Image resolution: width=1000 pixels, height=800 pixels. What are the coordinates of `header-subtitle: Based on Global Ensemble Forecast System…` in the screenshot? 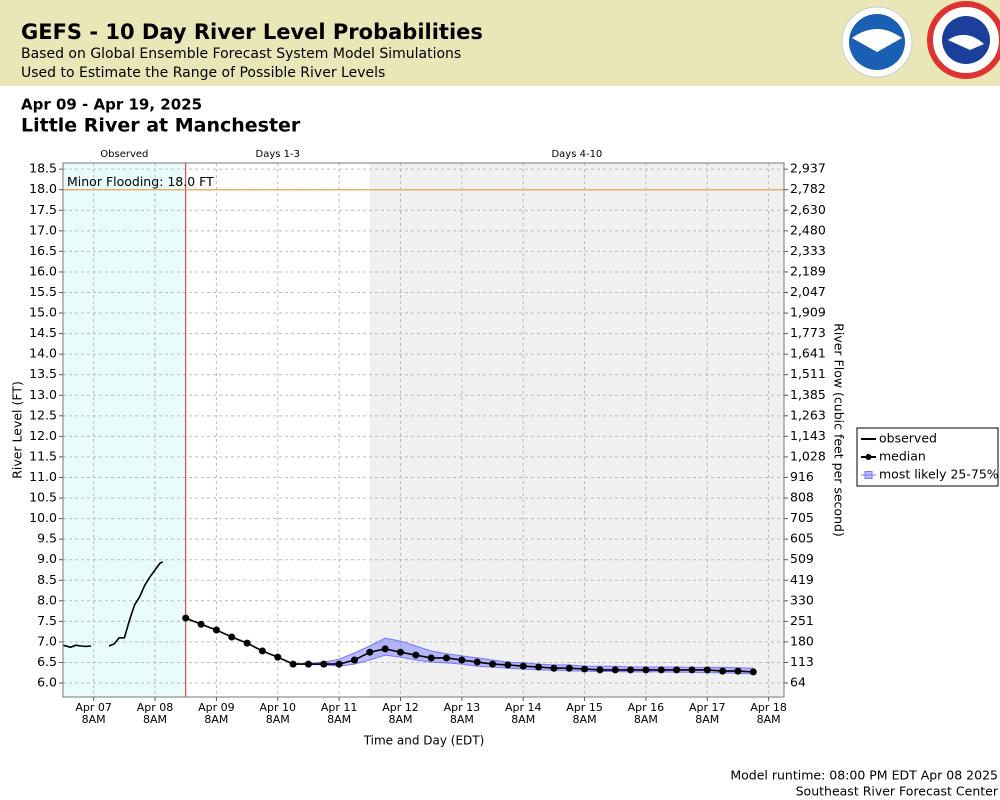 It's located at (241, 54).